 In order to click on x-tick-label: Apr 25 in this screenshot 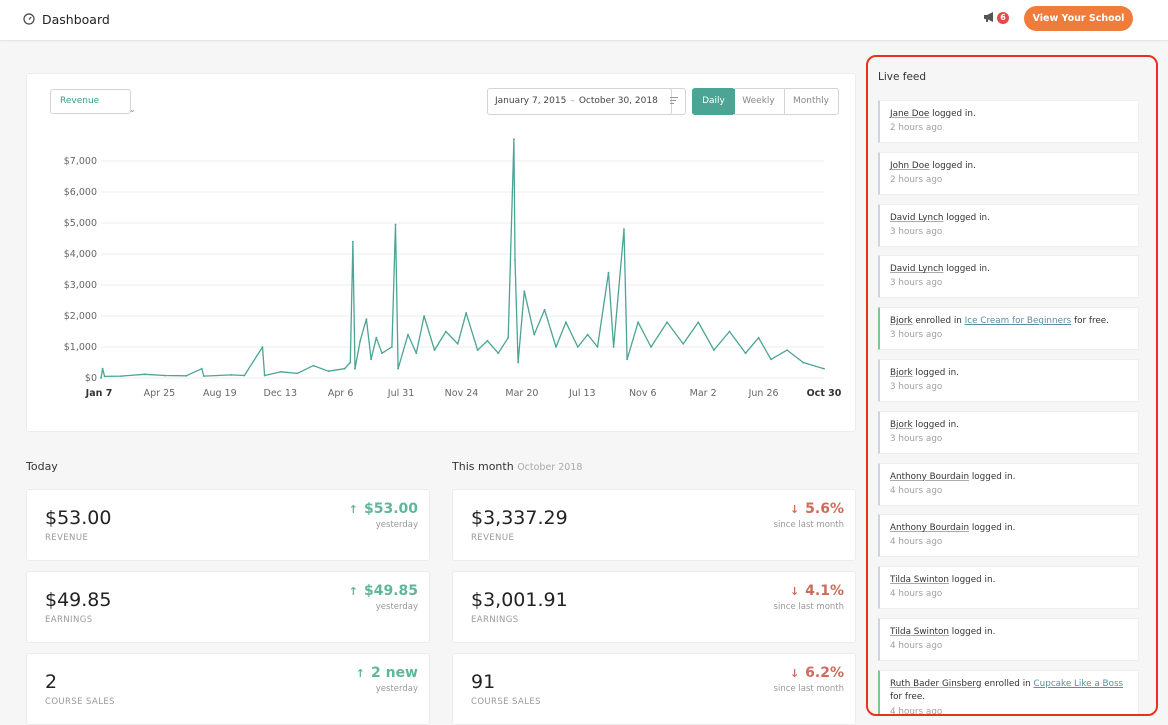, I will do `click(160, 393)`.